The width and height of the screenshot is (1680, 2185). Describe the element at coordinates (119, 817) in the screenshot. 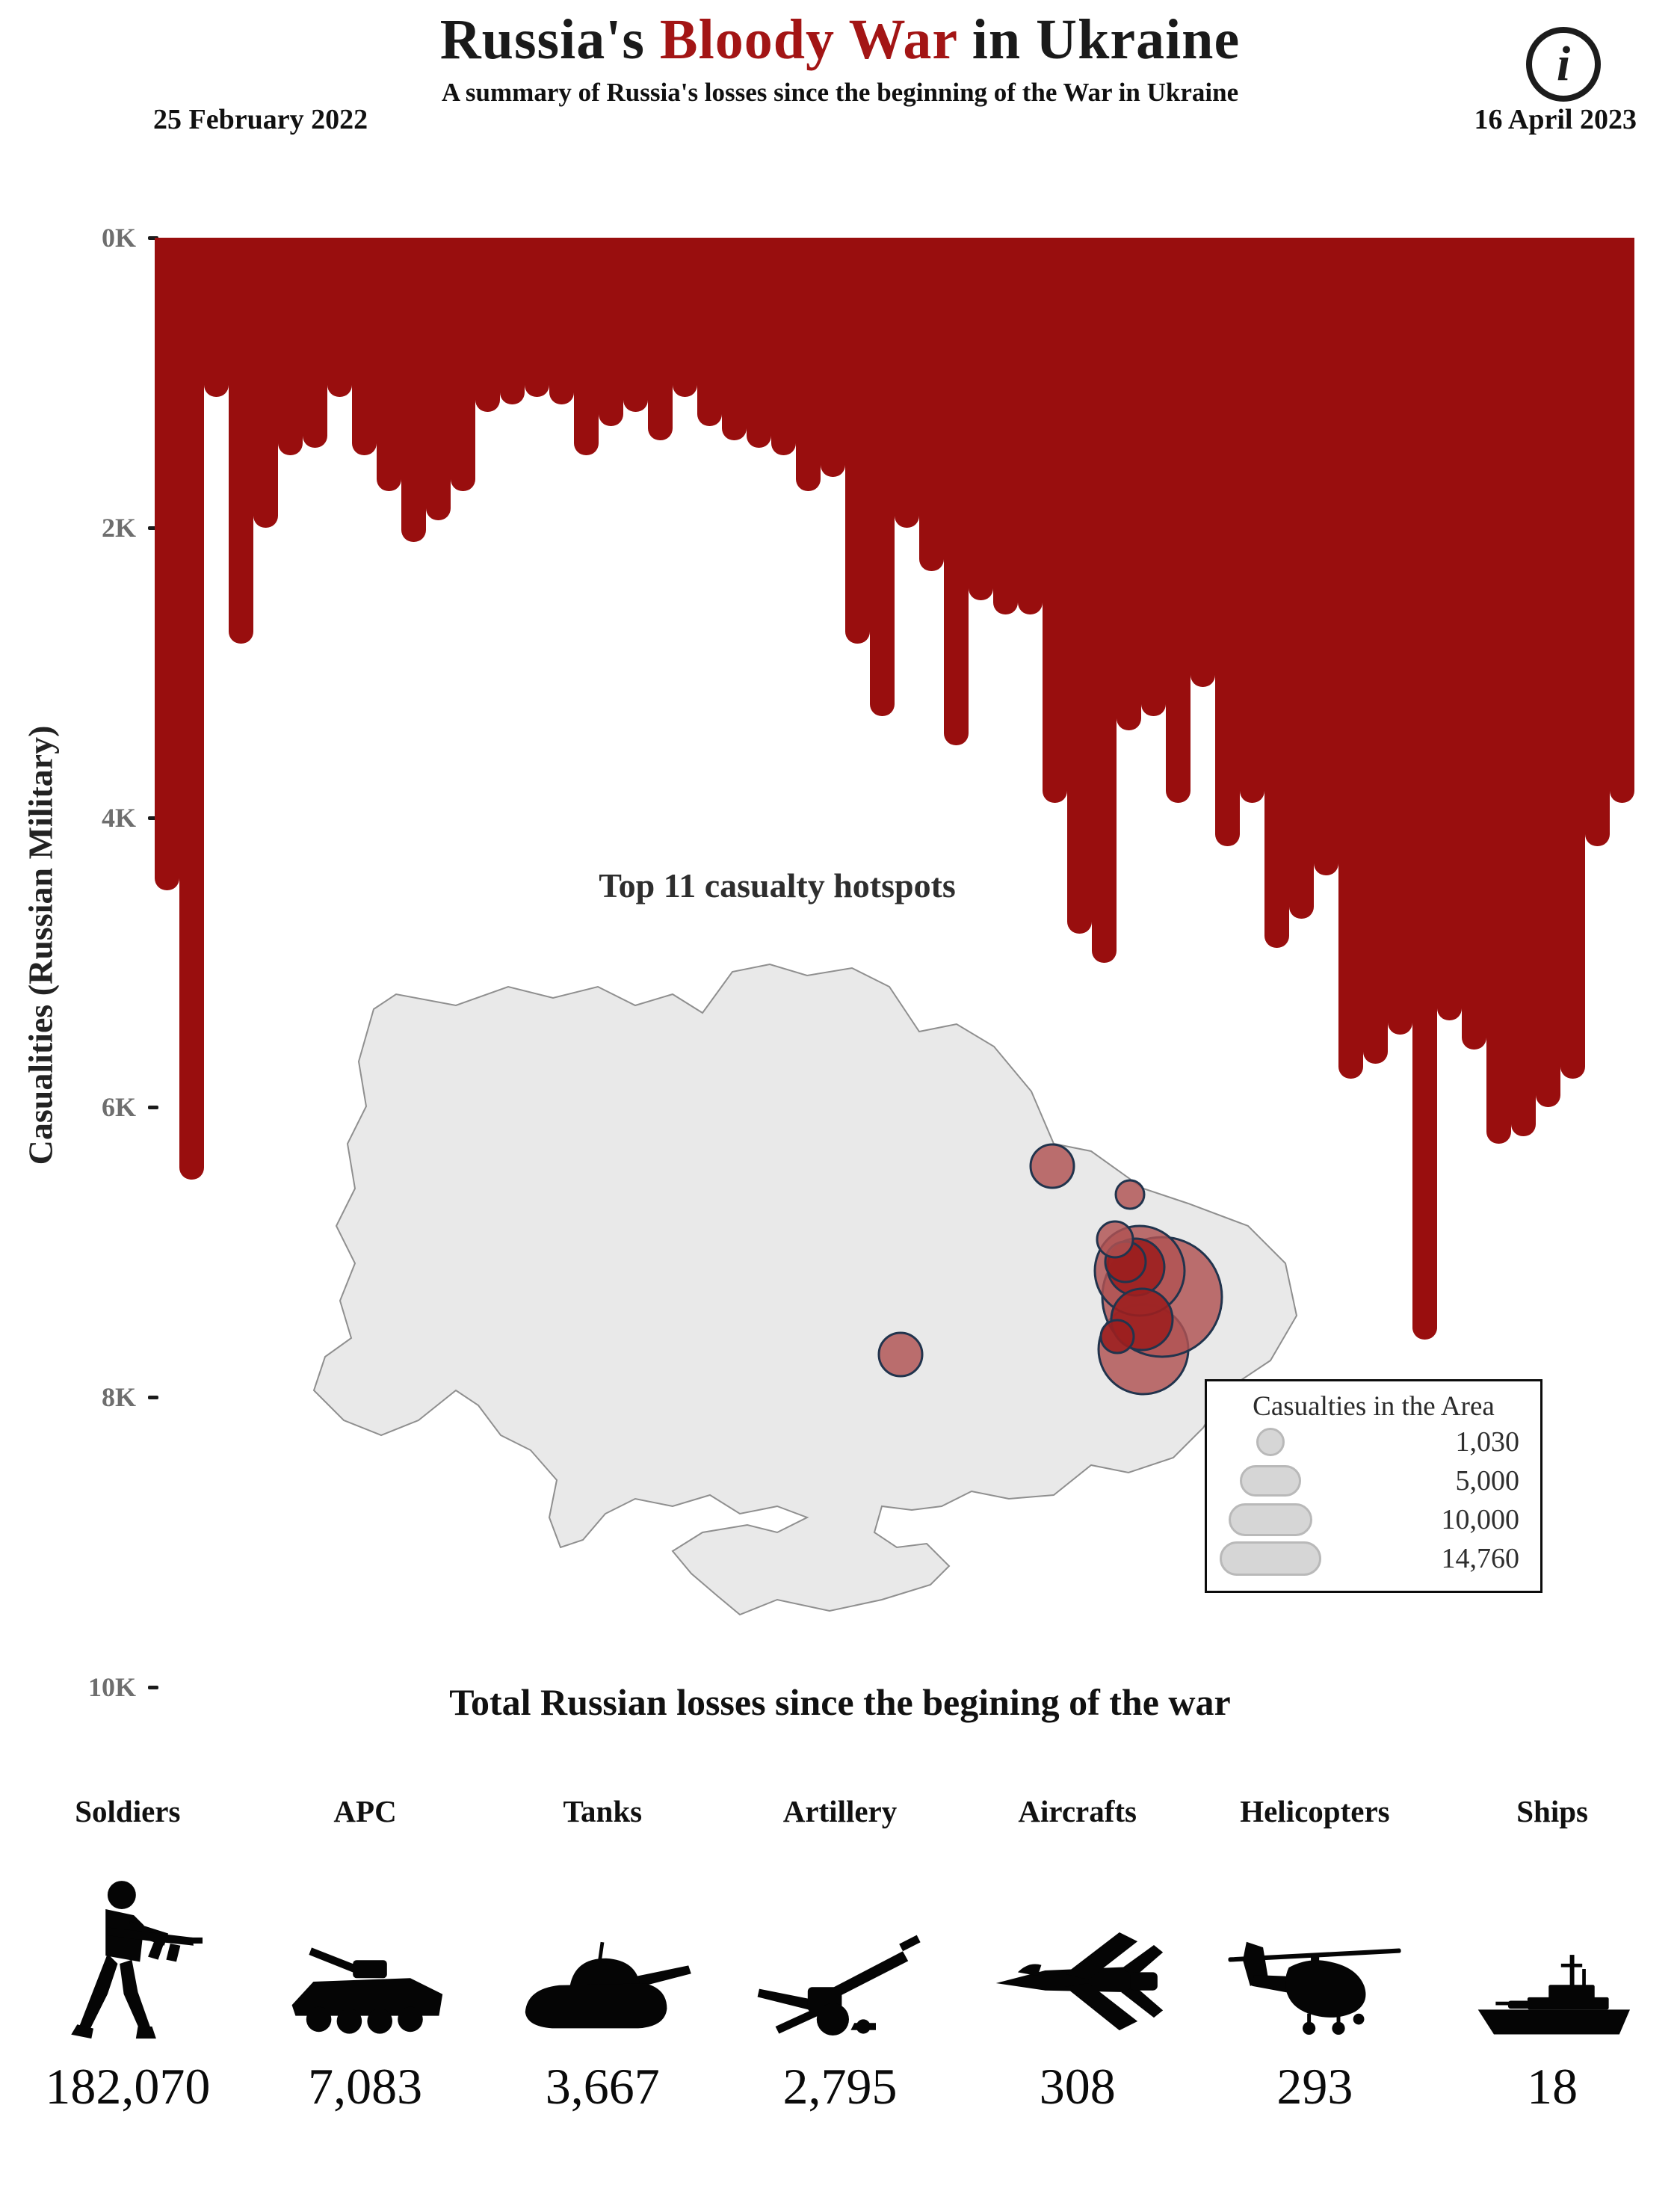

I see `y-tick-label: 4K` at that location.